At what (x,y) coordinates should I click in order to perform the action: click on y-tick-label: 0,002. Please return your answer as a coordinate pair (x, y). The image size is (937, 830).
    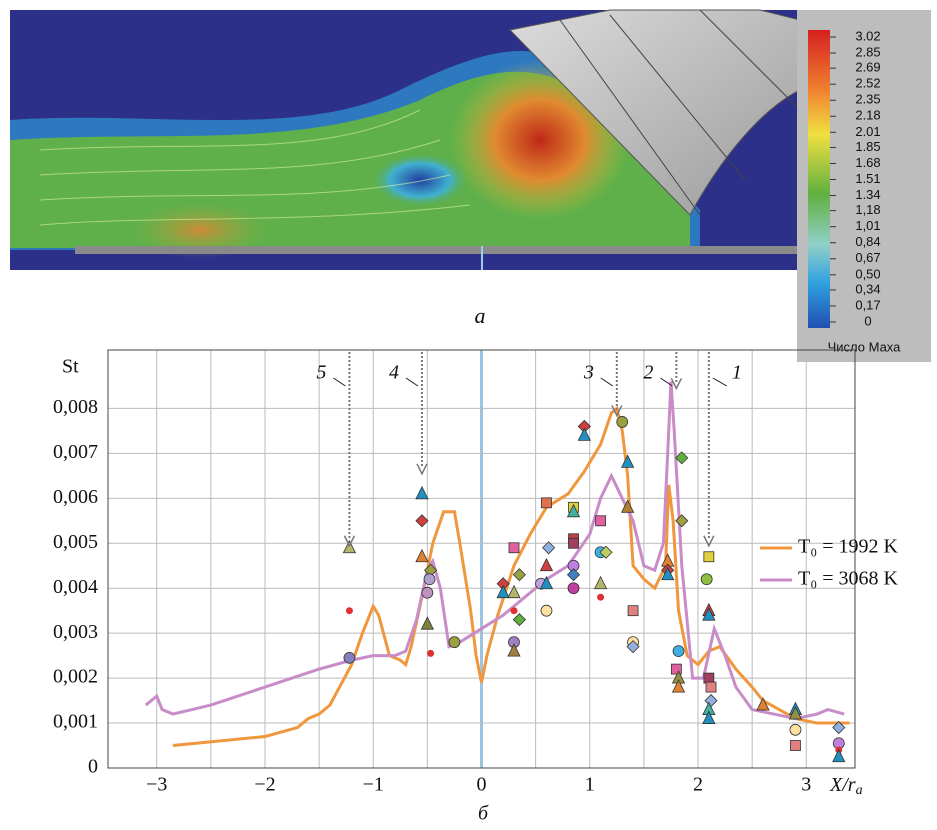
    Looking at the image, I should click on (75, 677).